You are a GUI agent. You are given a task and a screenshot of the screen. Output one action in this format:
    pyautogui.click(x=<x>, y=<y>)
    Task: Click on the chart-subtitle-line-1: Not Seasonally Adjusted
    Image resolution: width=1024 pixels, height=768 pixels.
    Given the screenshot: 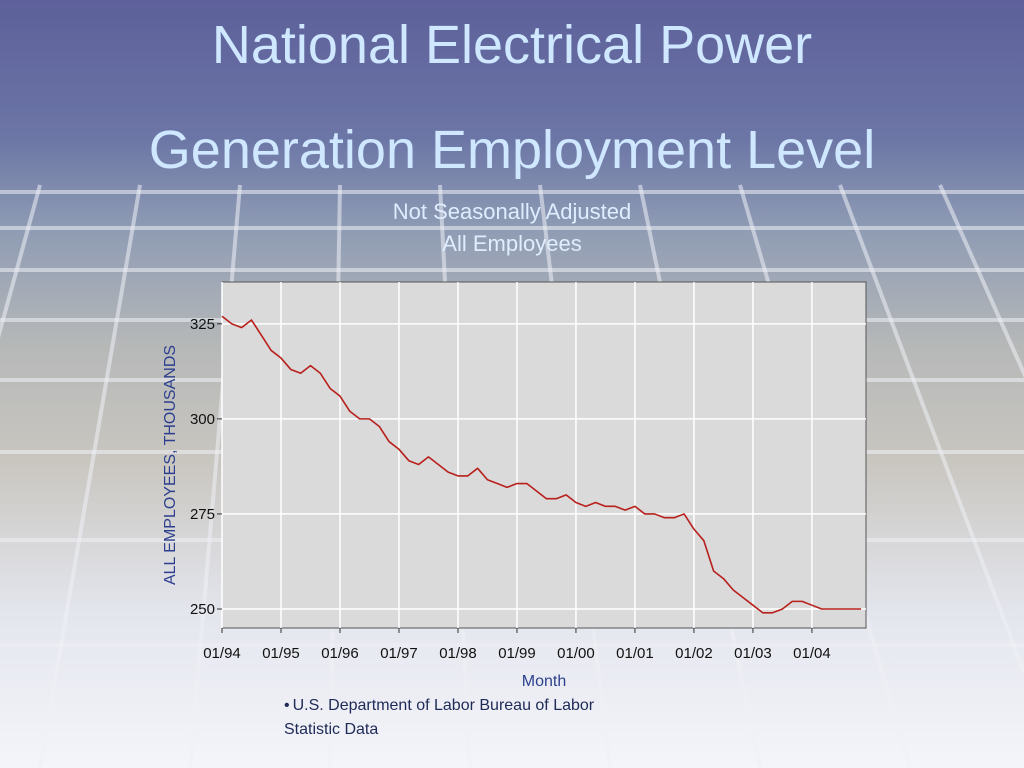 What is the action you would take?
    pyautogui.click(x=512, y=211)
    